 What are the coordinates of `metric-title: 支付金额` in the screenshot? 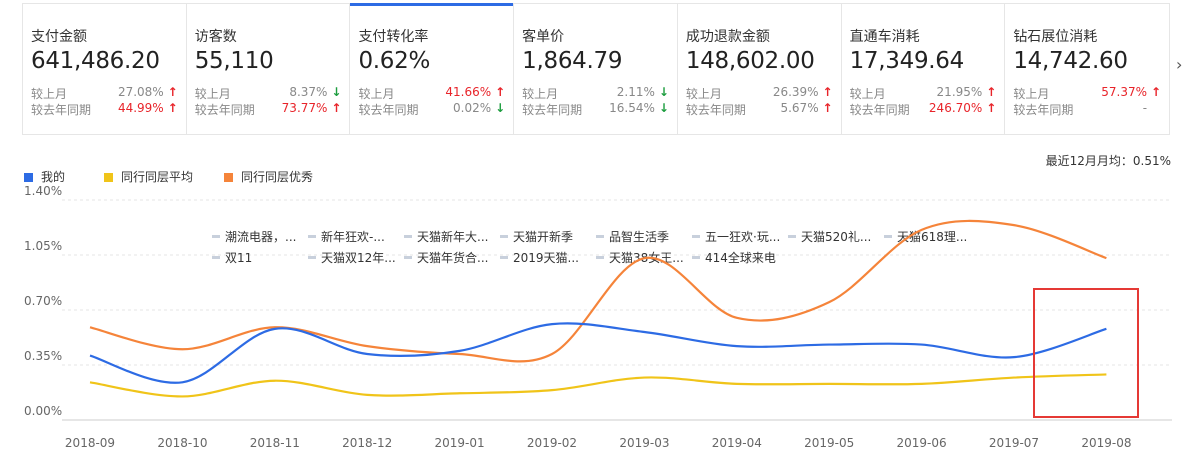 It's located at (59, 37).